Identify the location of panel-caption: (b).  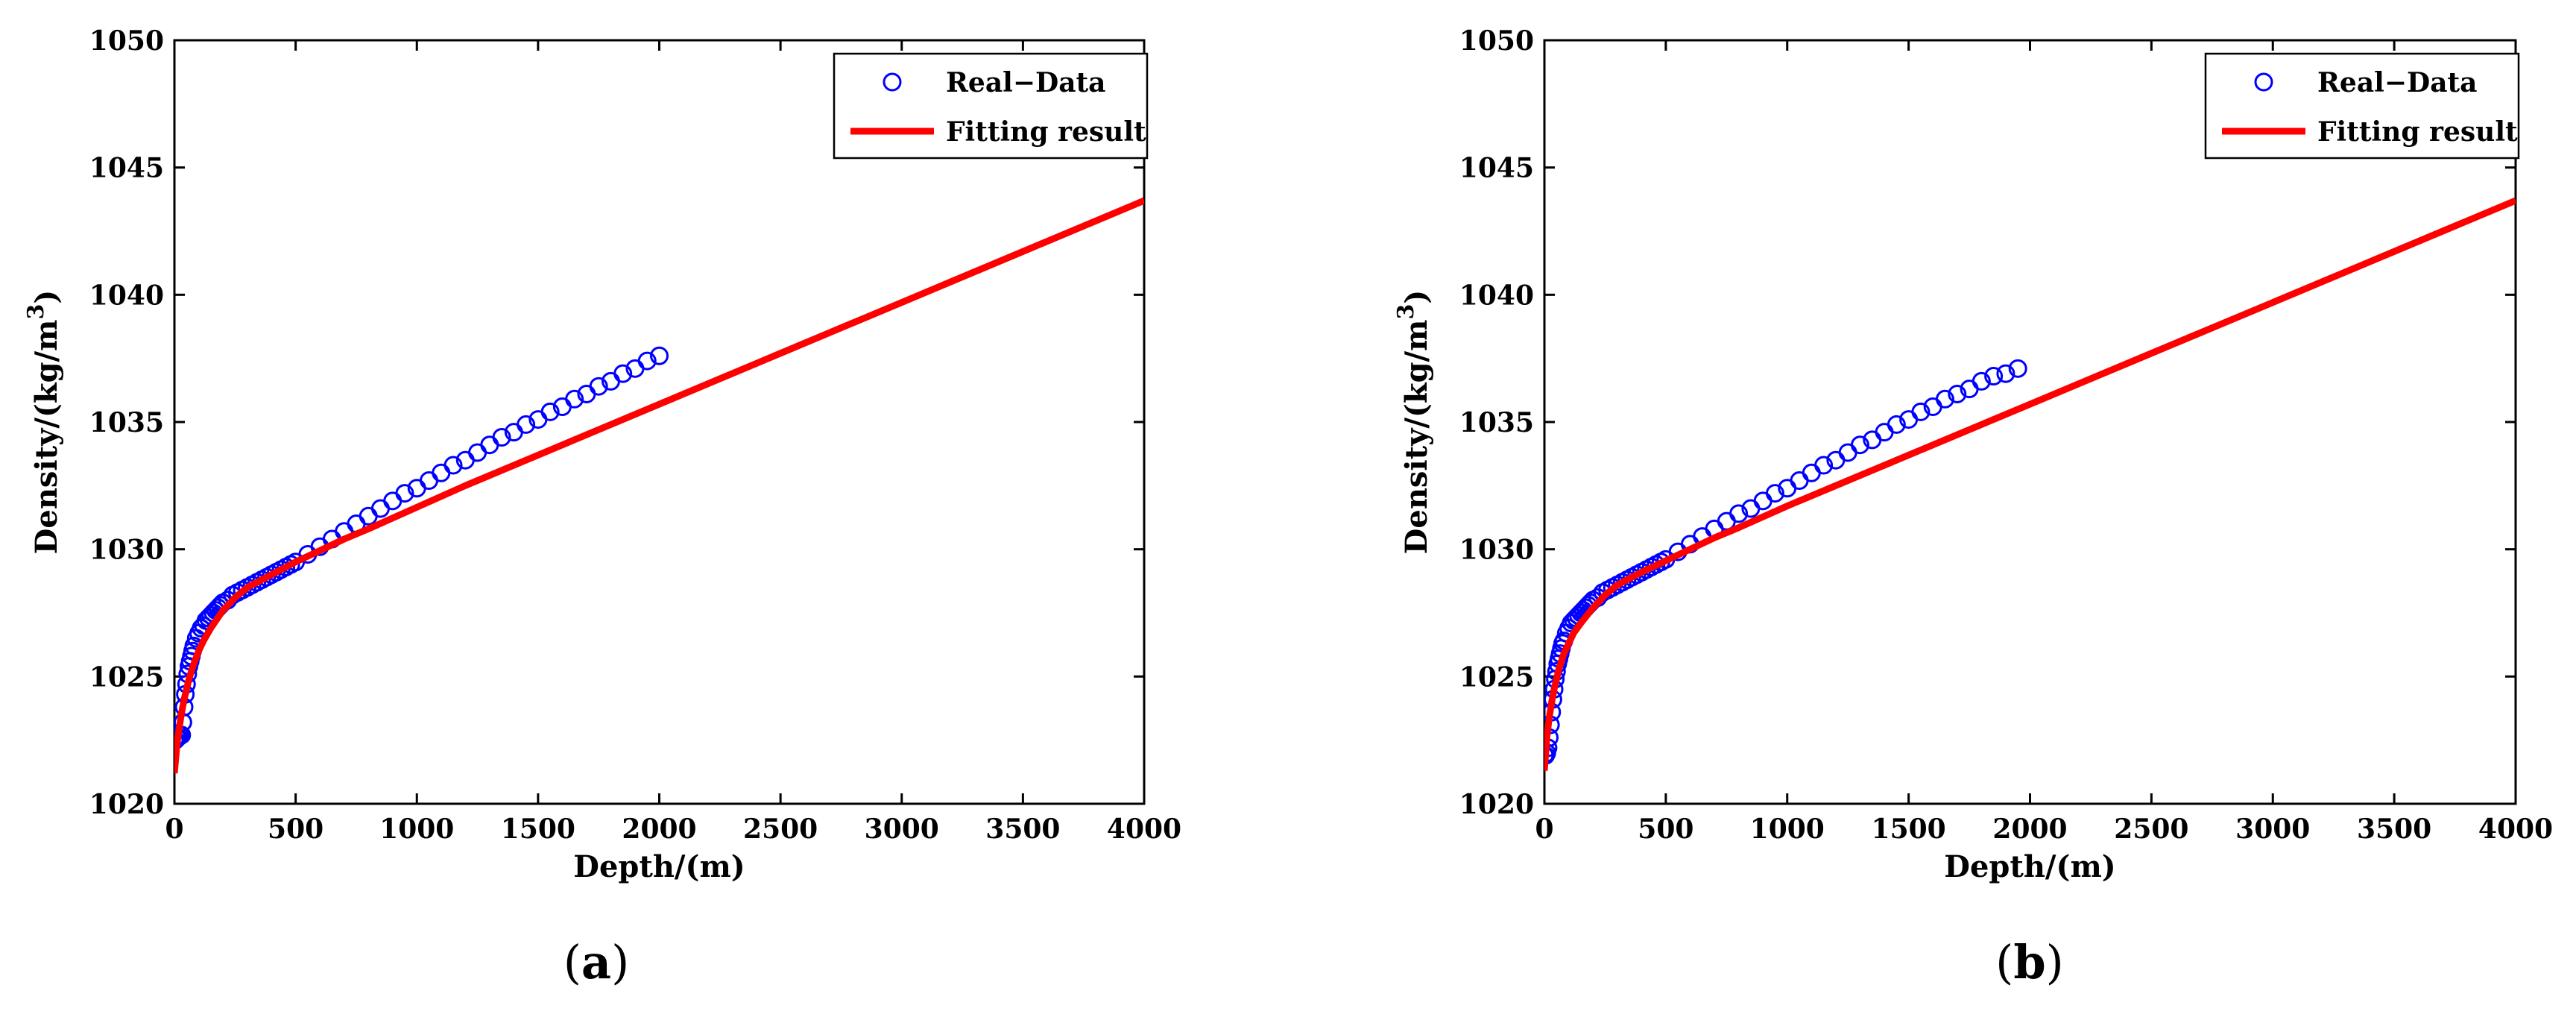
(2029, 962).